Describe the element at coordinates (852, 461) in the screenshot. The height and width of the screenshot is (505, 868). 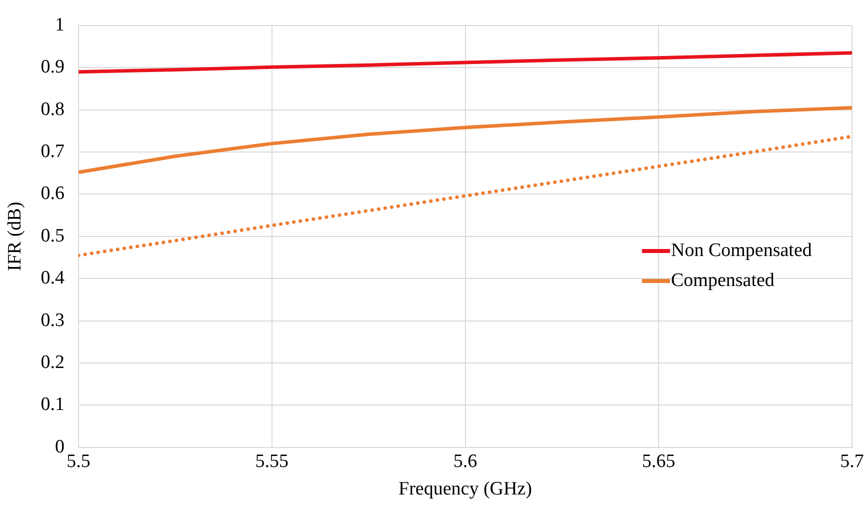
I see `x-tick-label: 5.7` at that location.